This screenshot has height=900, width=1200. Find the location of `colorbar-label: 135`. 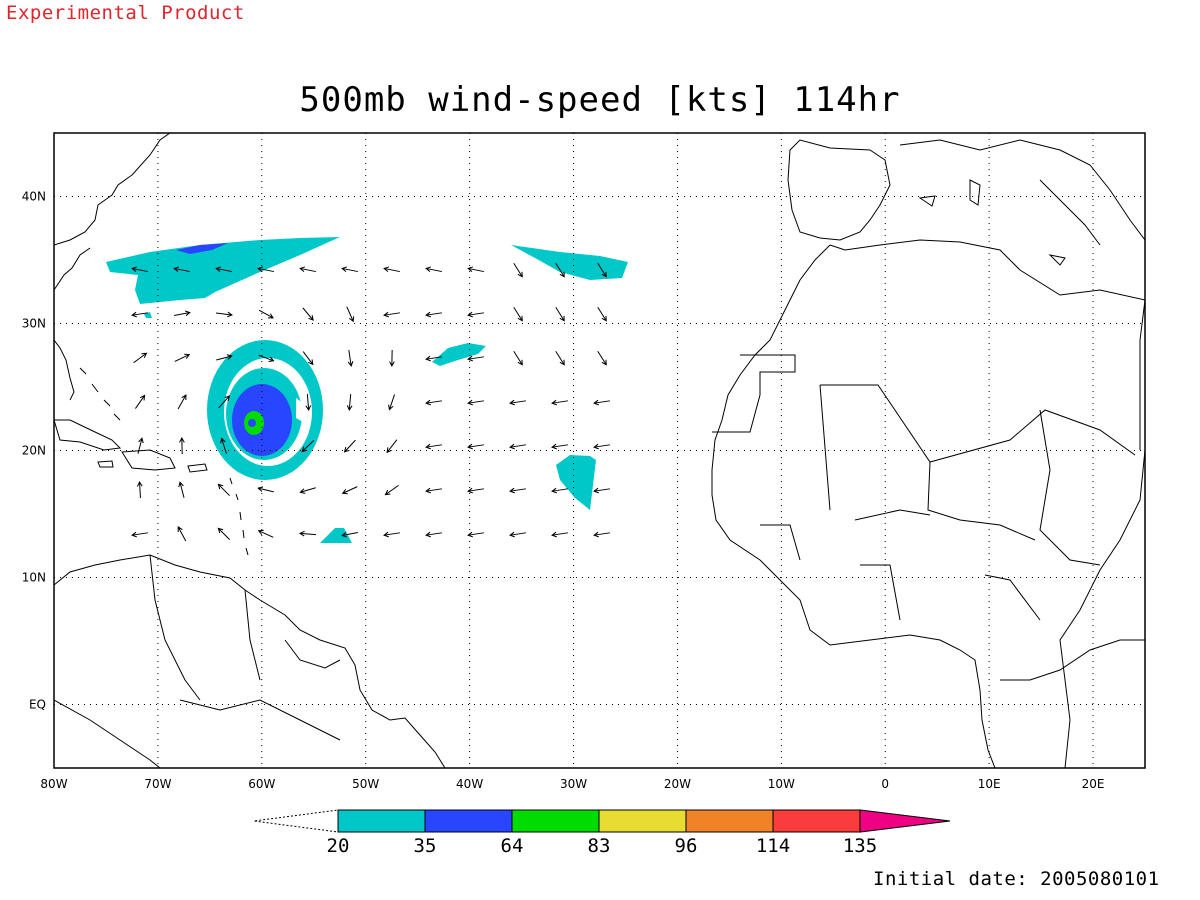

colorbar-label: 135 is located at coordinates (860, 846).